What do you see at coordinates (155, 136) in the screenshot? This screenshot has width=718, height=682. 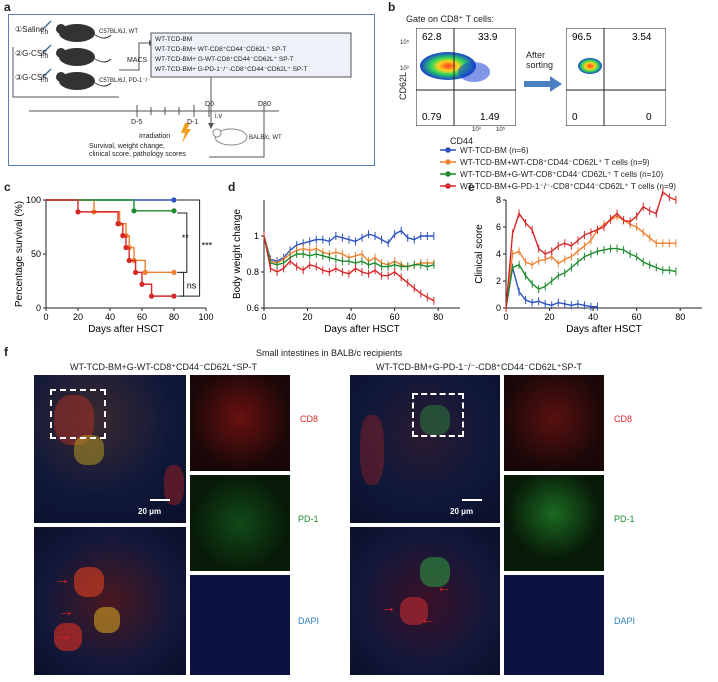 I see `irradiation-label: Irradiation` at bounding box center [155, 136].